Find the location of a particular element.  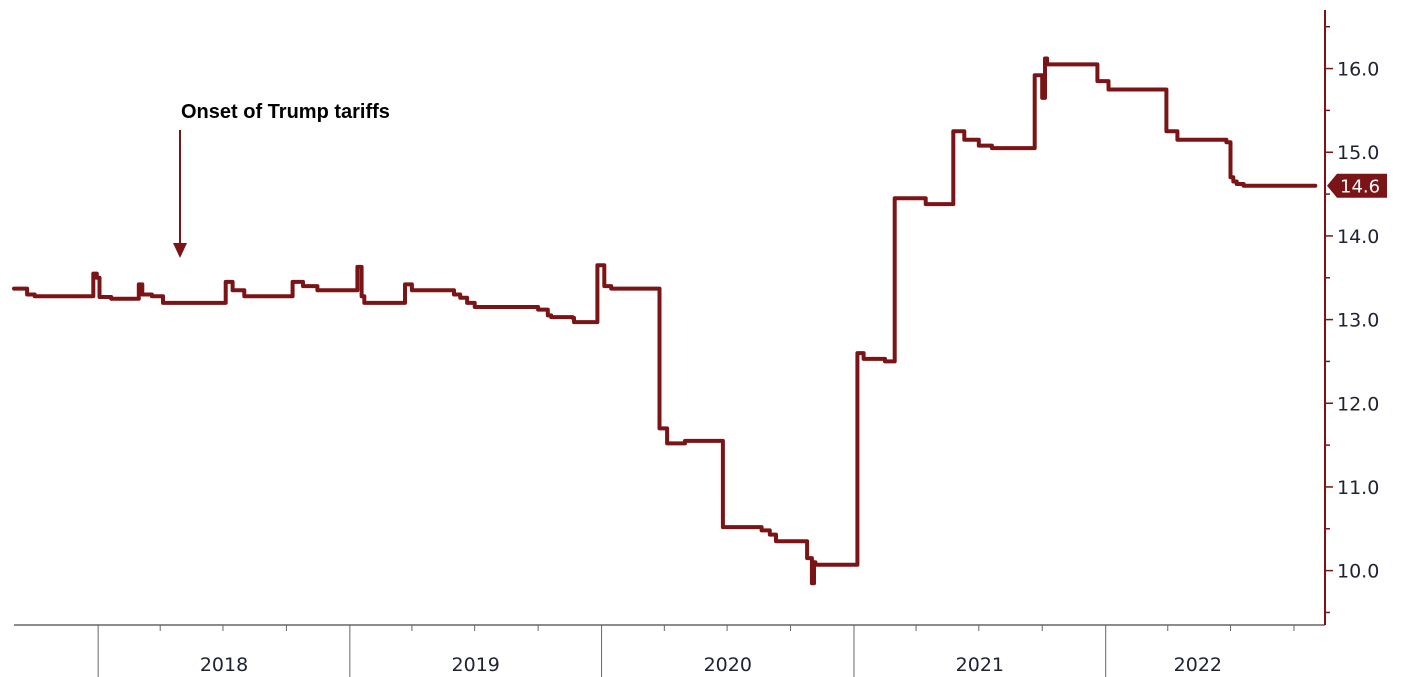

y-axis: 10.0 11.0 12.0 13.0 14.0 15.0 16.0 is located at coordinates (1351, 317).